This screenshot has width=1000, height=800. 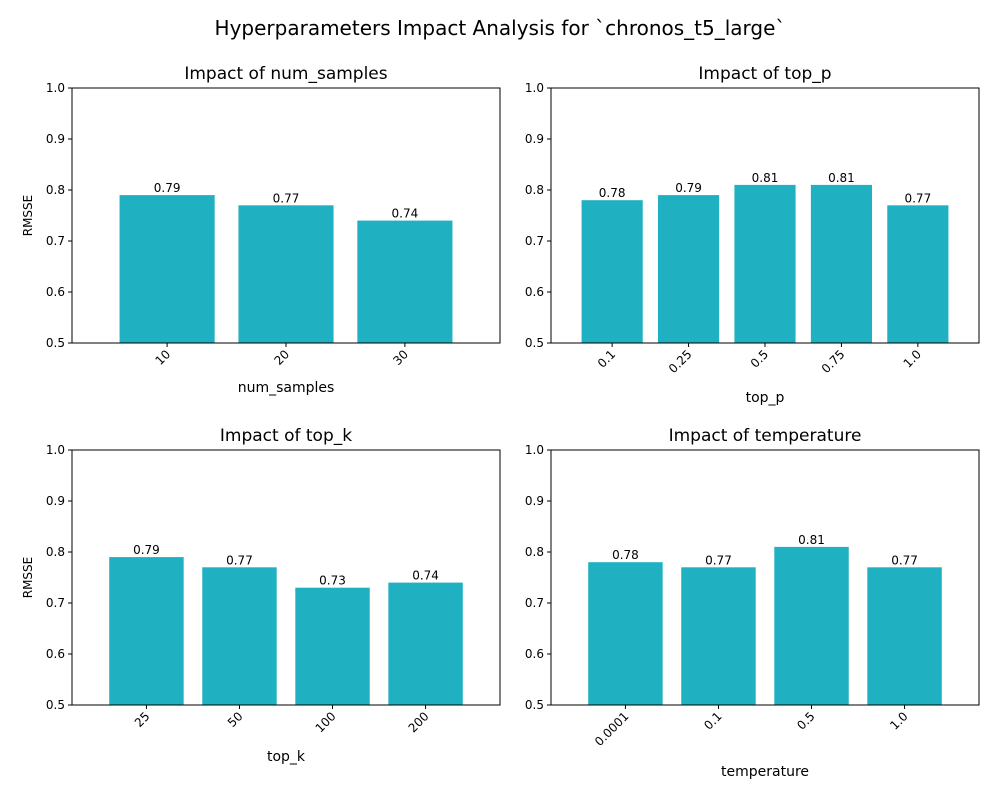 What do you see at coordinates (765, 772) in the screenshot?
I see `x-axis-label: temperature` at bounding box center [765, 772].